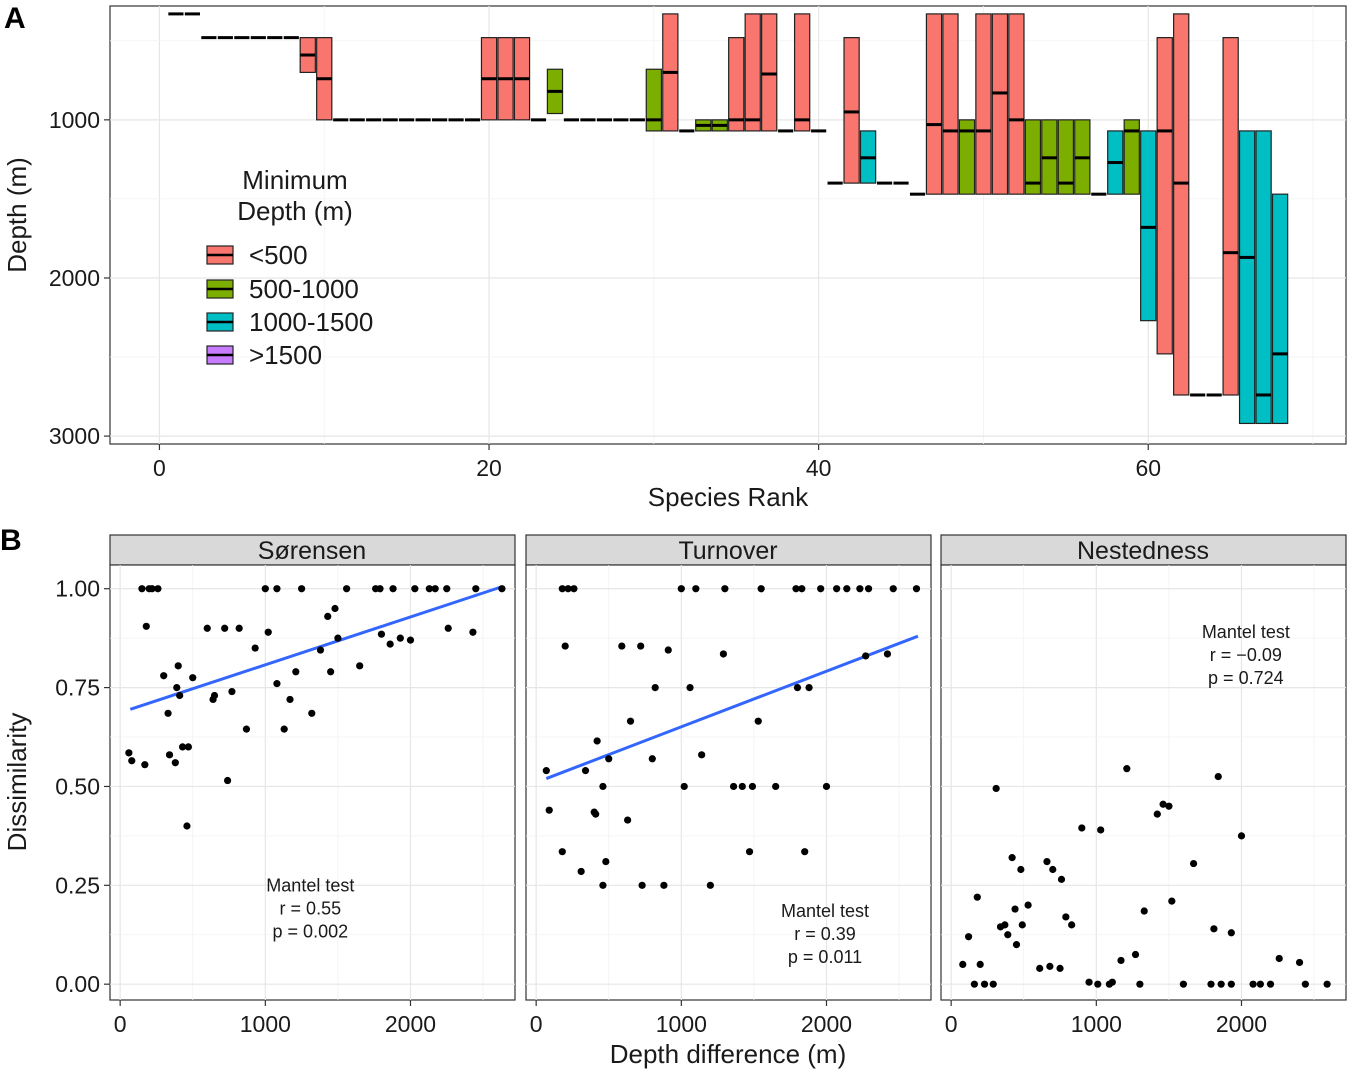  Describe the element at coordinates (74, 436) in the screenshot. I see `panel-a-y-tick-label: 3000` at that location.